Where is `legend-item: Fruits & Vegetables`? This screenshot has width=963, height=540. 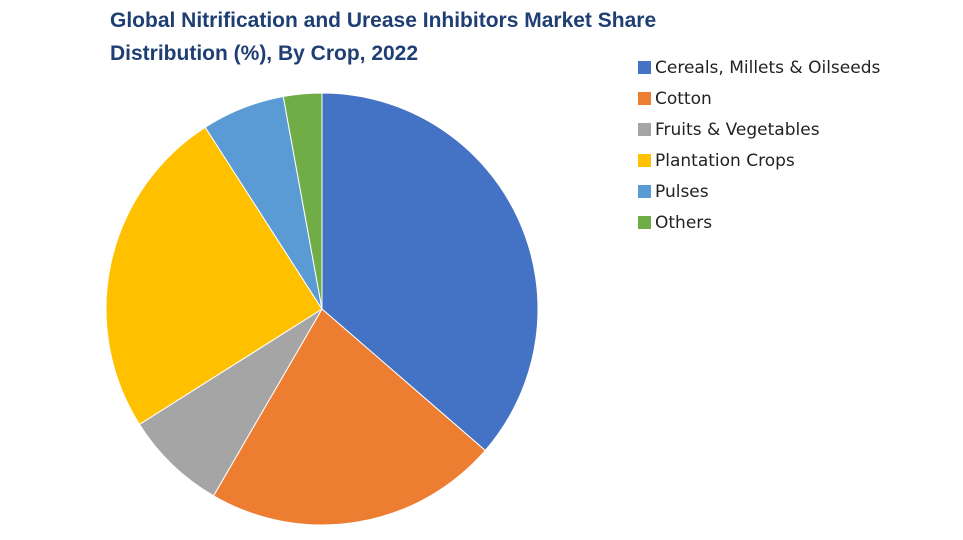
legend-item: Fruits & Vegetables is located at coordinates (759, 129).